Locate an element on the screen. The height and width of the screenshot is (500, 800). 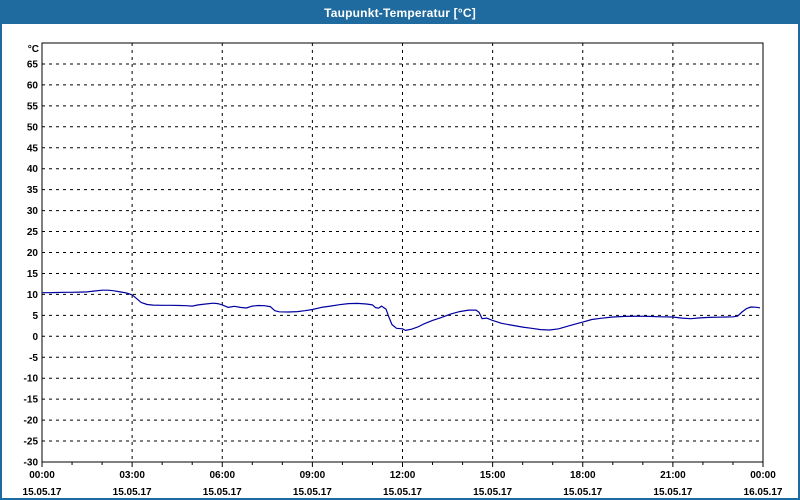
y-axis-label: -5 is located at coordinates (33, 358).